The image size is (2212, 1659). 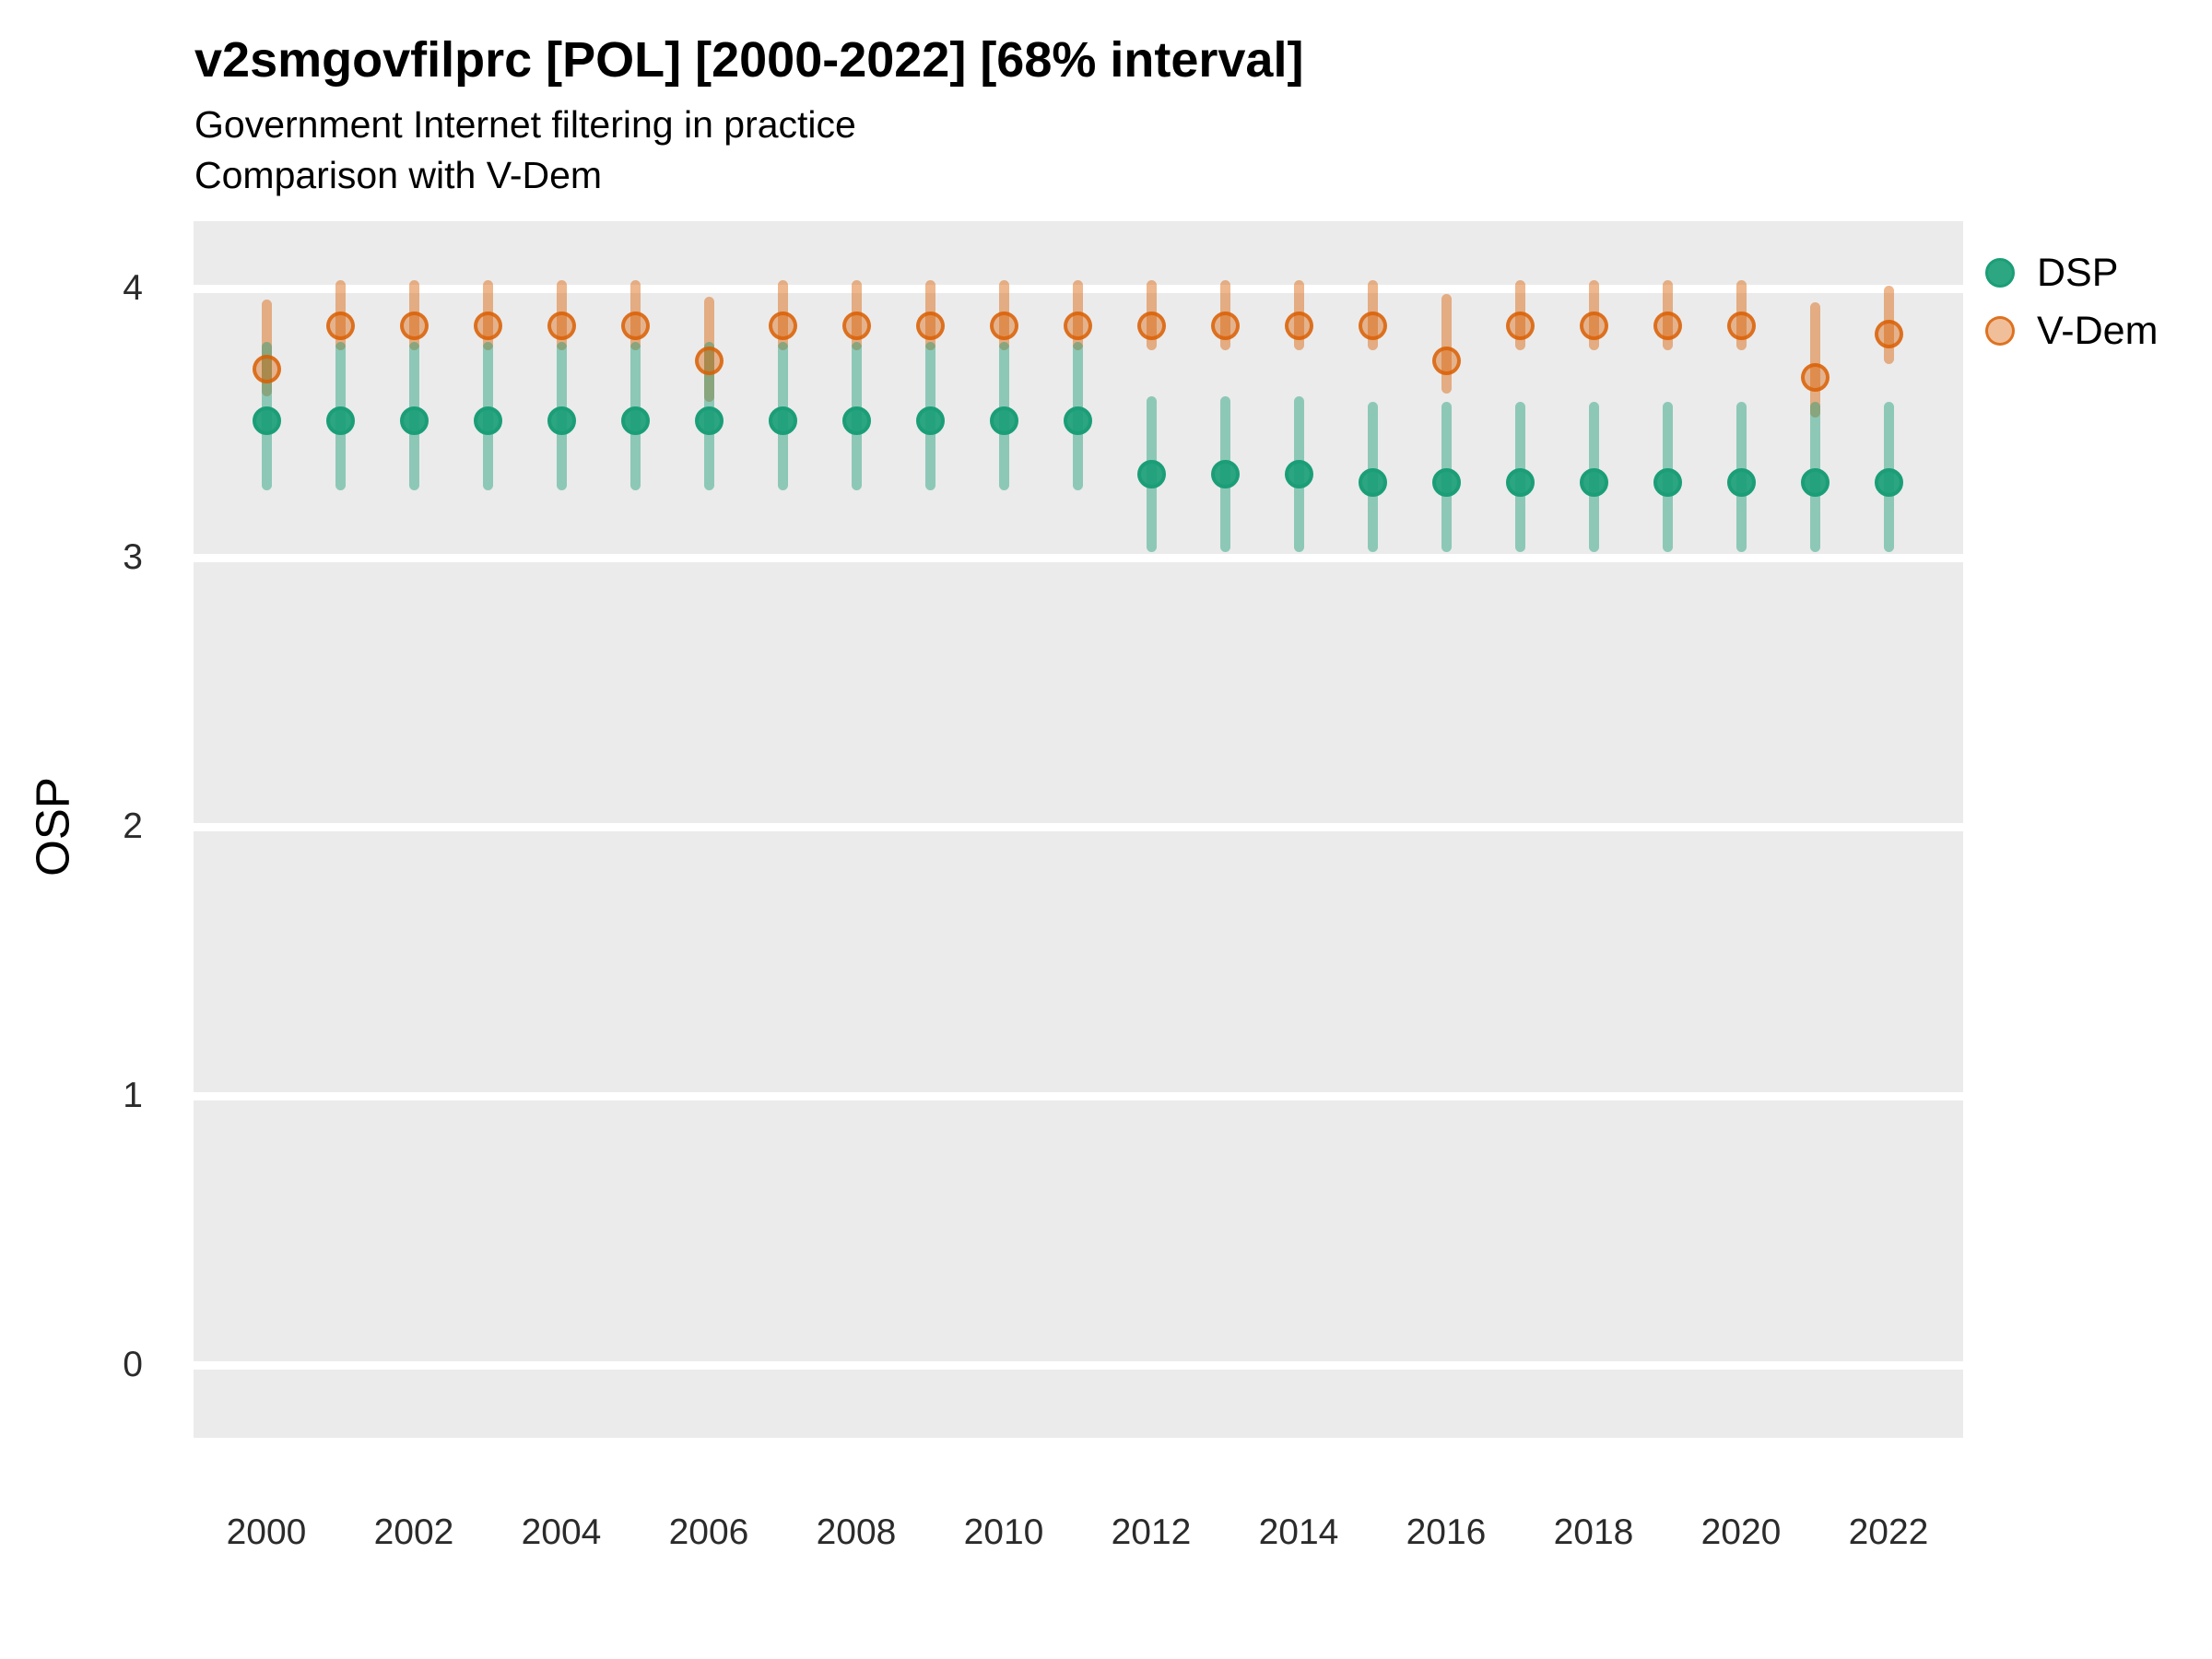 I want to click on dsp-point-2012, so click(x=1151, y=473).